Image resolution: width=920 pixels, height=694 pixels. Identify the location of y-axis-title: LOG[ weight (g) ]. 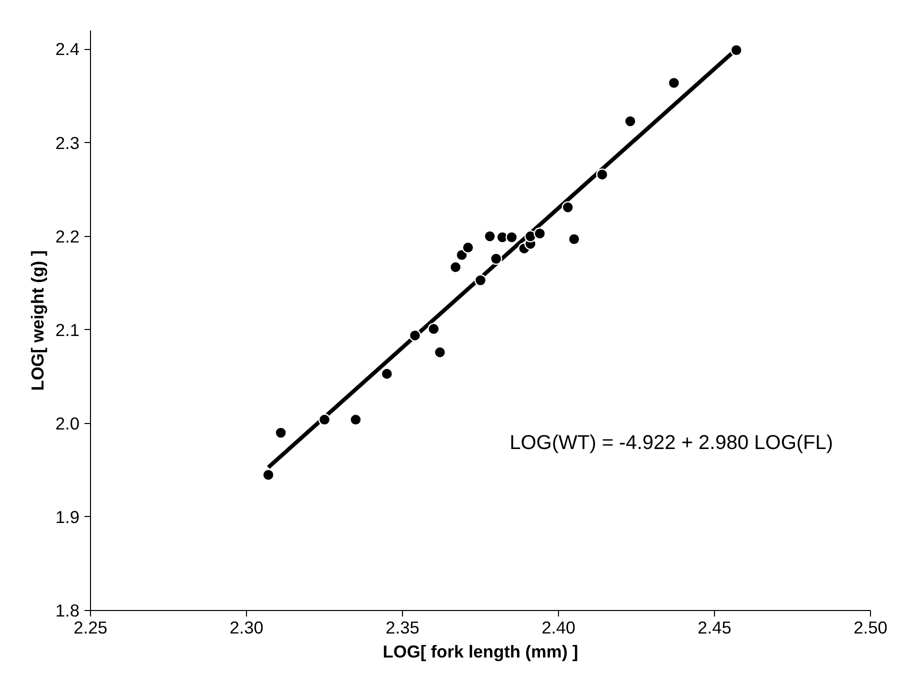
(37, 320).